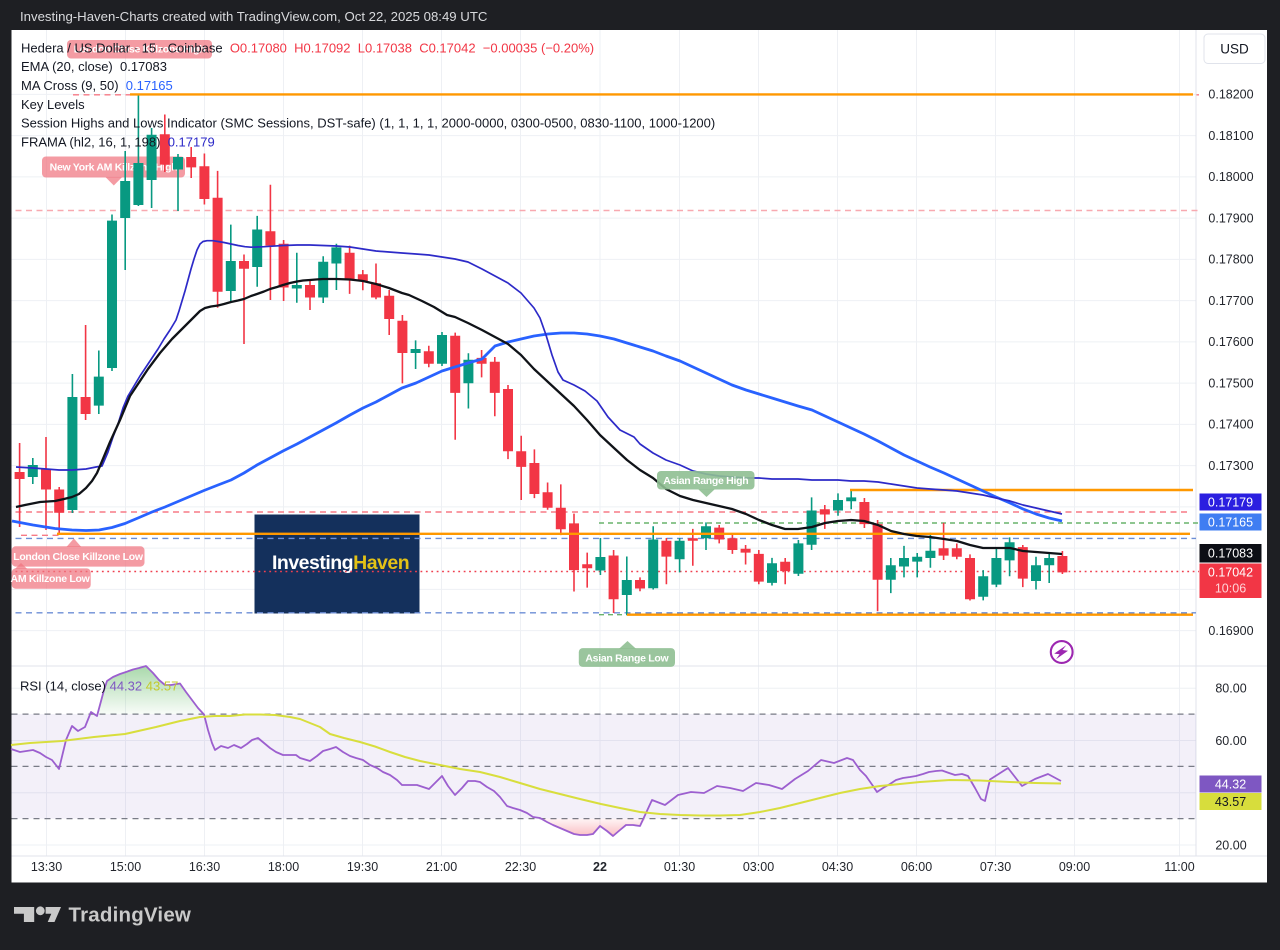  What do you see at coordinates (125, 867) in the screenshot?
I see `svg-text: 15:00` at bounding box center [125, 867].